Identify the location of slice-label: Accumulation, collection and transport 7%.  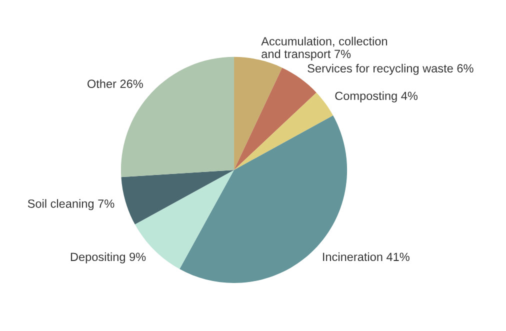
(324, 48).